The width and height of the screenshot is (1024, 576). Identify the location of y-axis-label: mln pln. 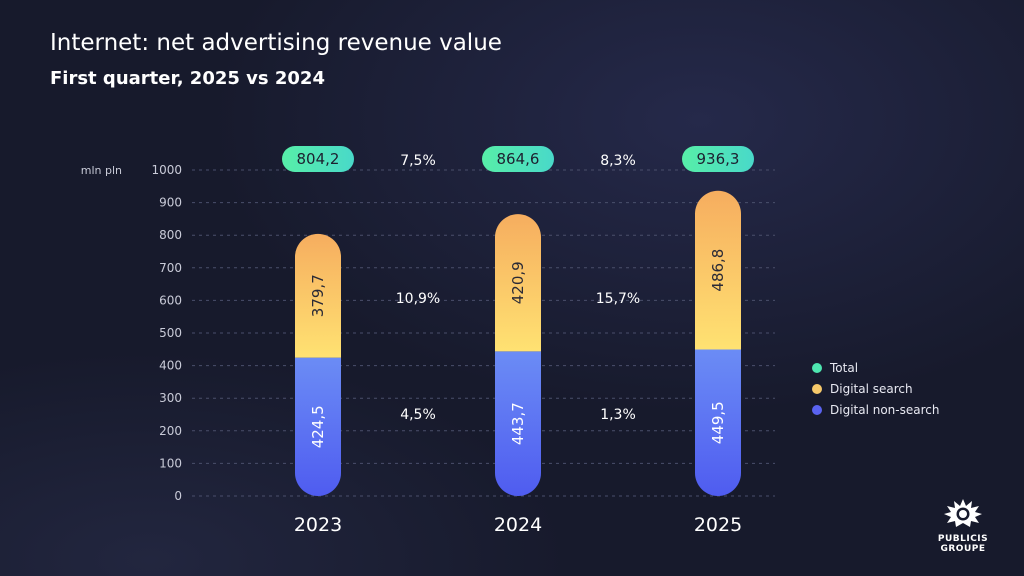
(101, 170).